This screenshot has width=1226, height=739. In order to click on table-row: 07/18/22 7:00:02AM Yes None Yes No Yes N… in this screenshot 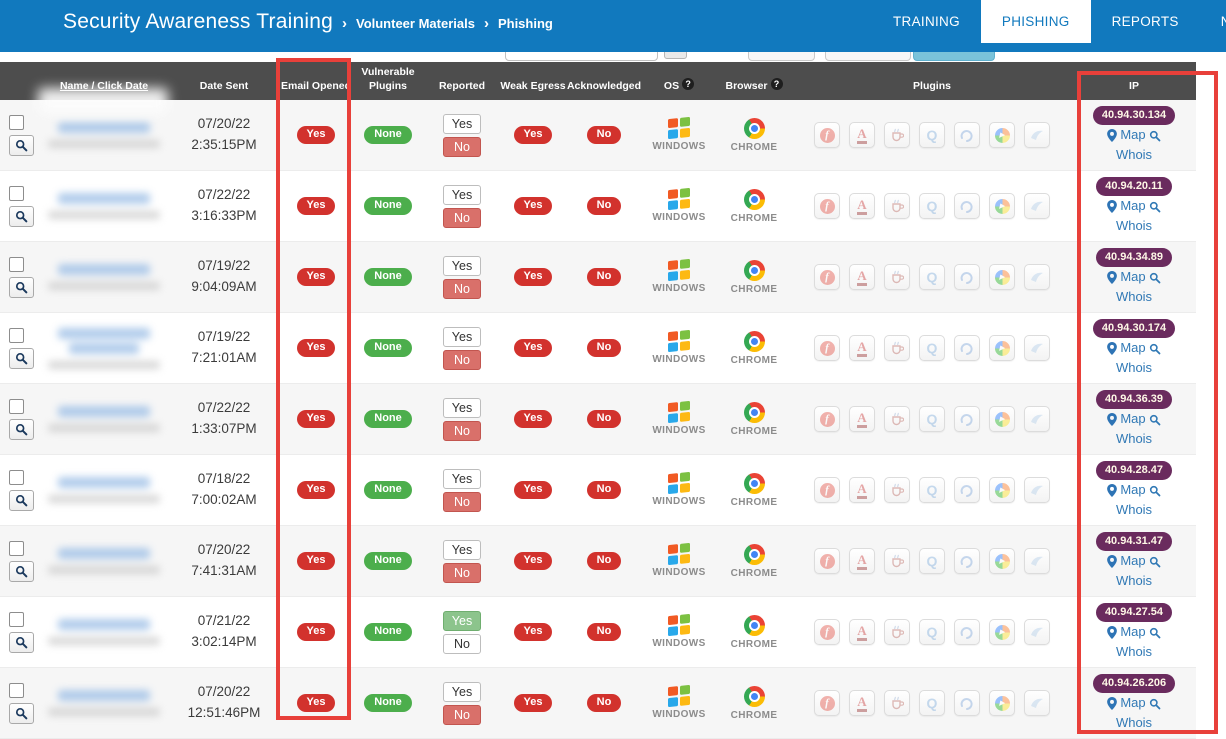, I will do `click(598, 490)`.